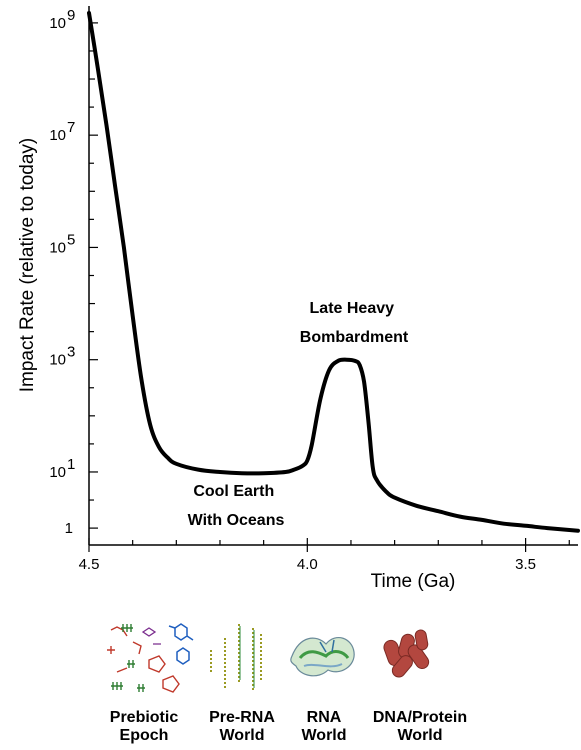 The image size is (581, 750). I want to click on cells-icon, so click(406, 653).